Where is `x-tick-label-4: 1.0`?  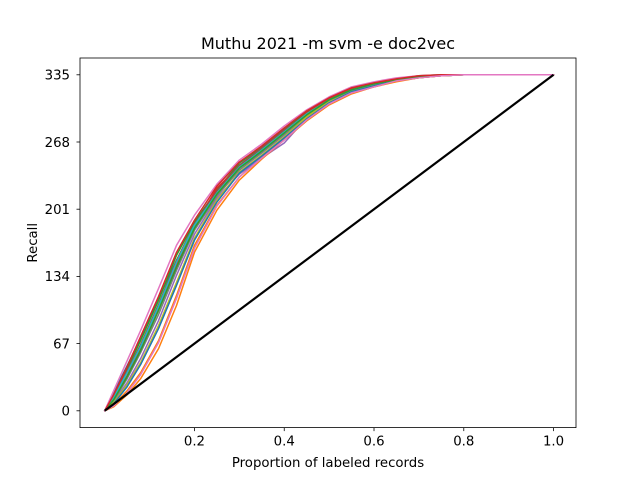
x-tick-label-4: 1.0 is located at coordinates (553, 442).